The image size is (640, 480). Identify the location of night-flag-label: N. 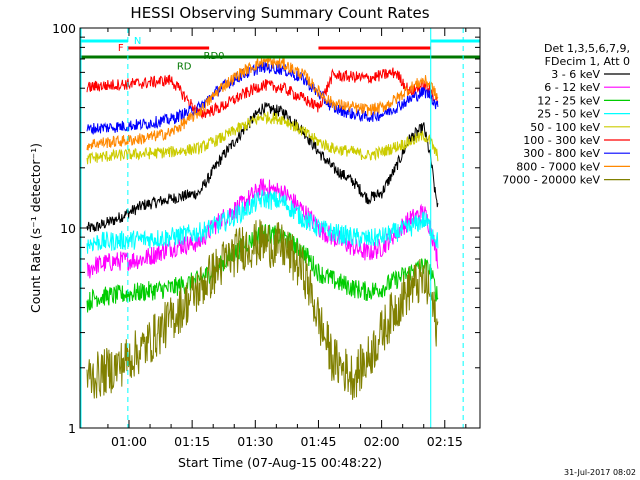
(137, 41).